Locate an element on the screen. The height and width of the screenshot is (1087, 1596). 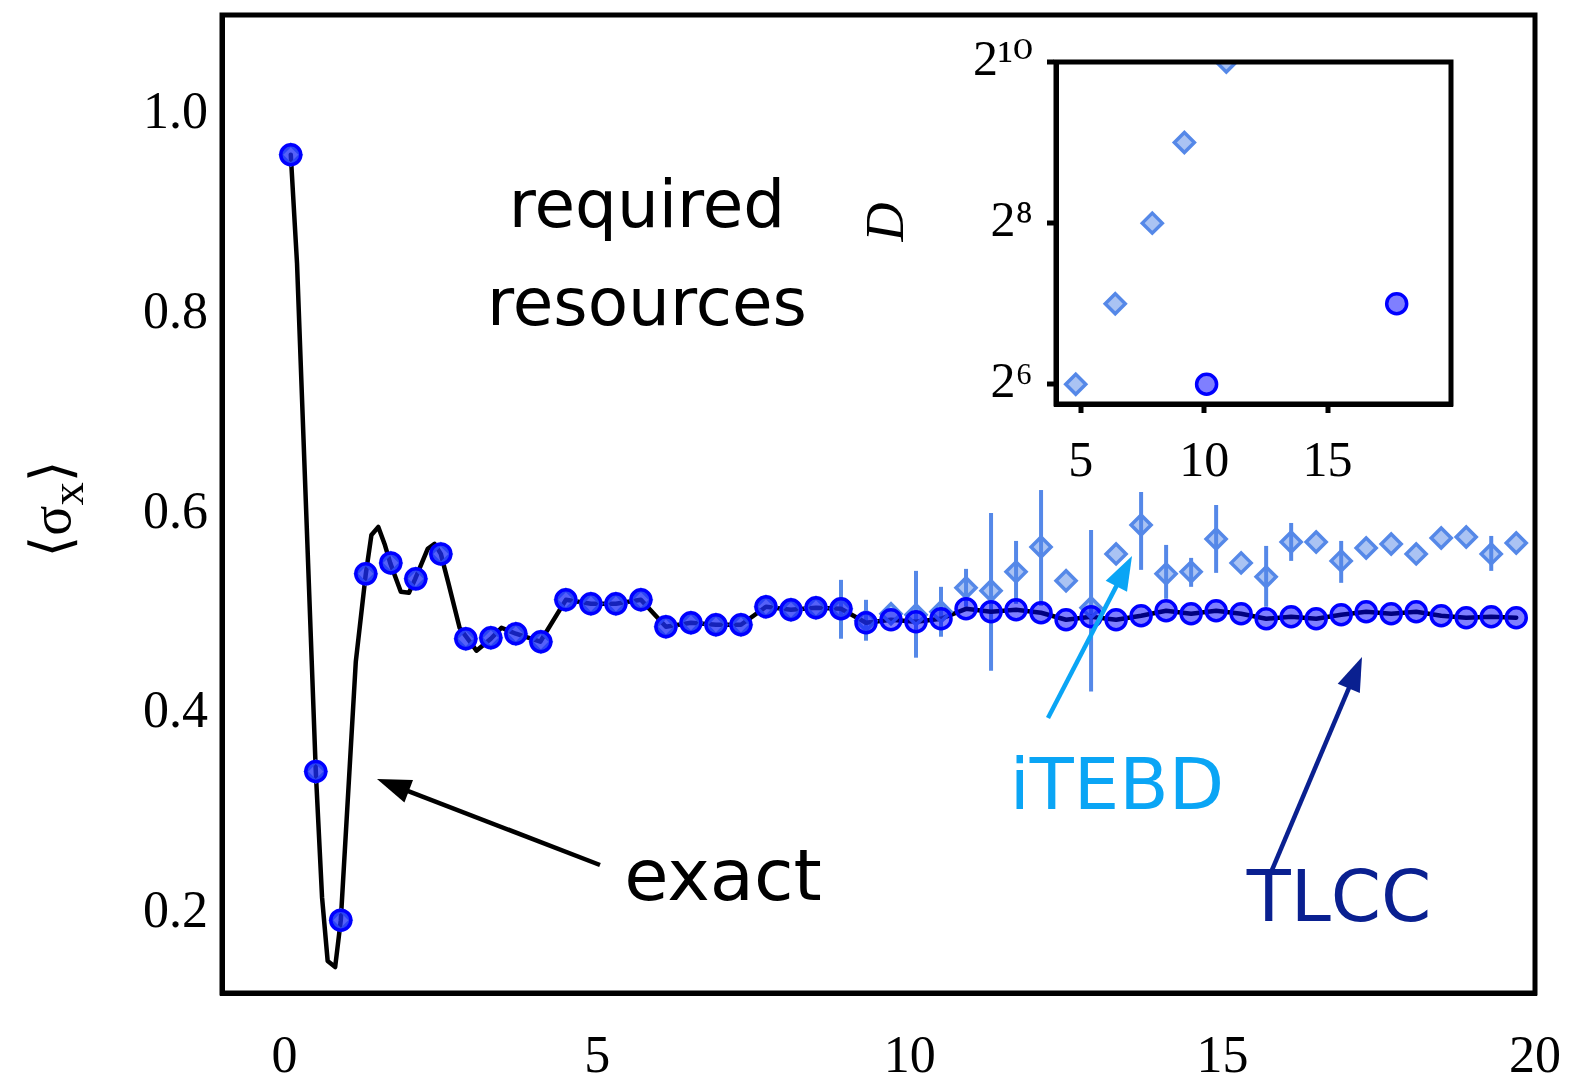
x-tick-label: 20 is located at coordinates (1535, 1054).